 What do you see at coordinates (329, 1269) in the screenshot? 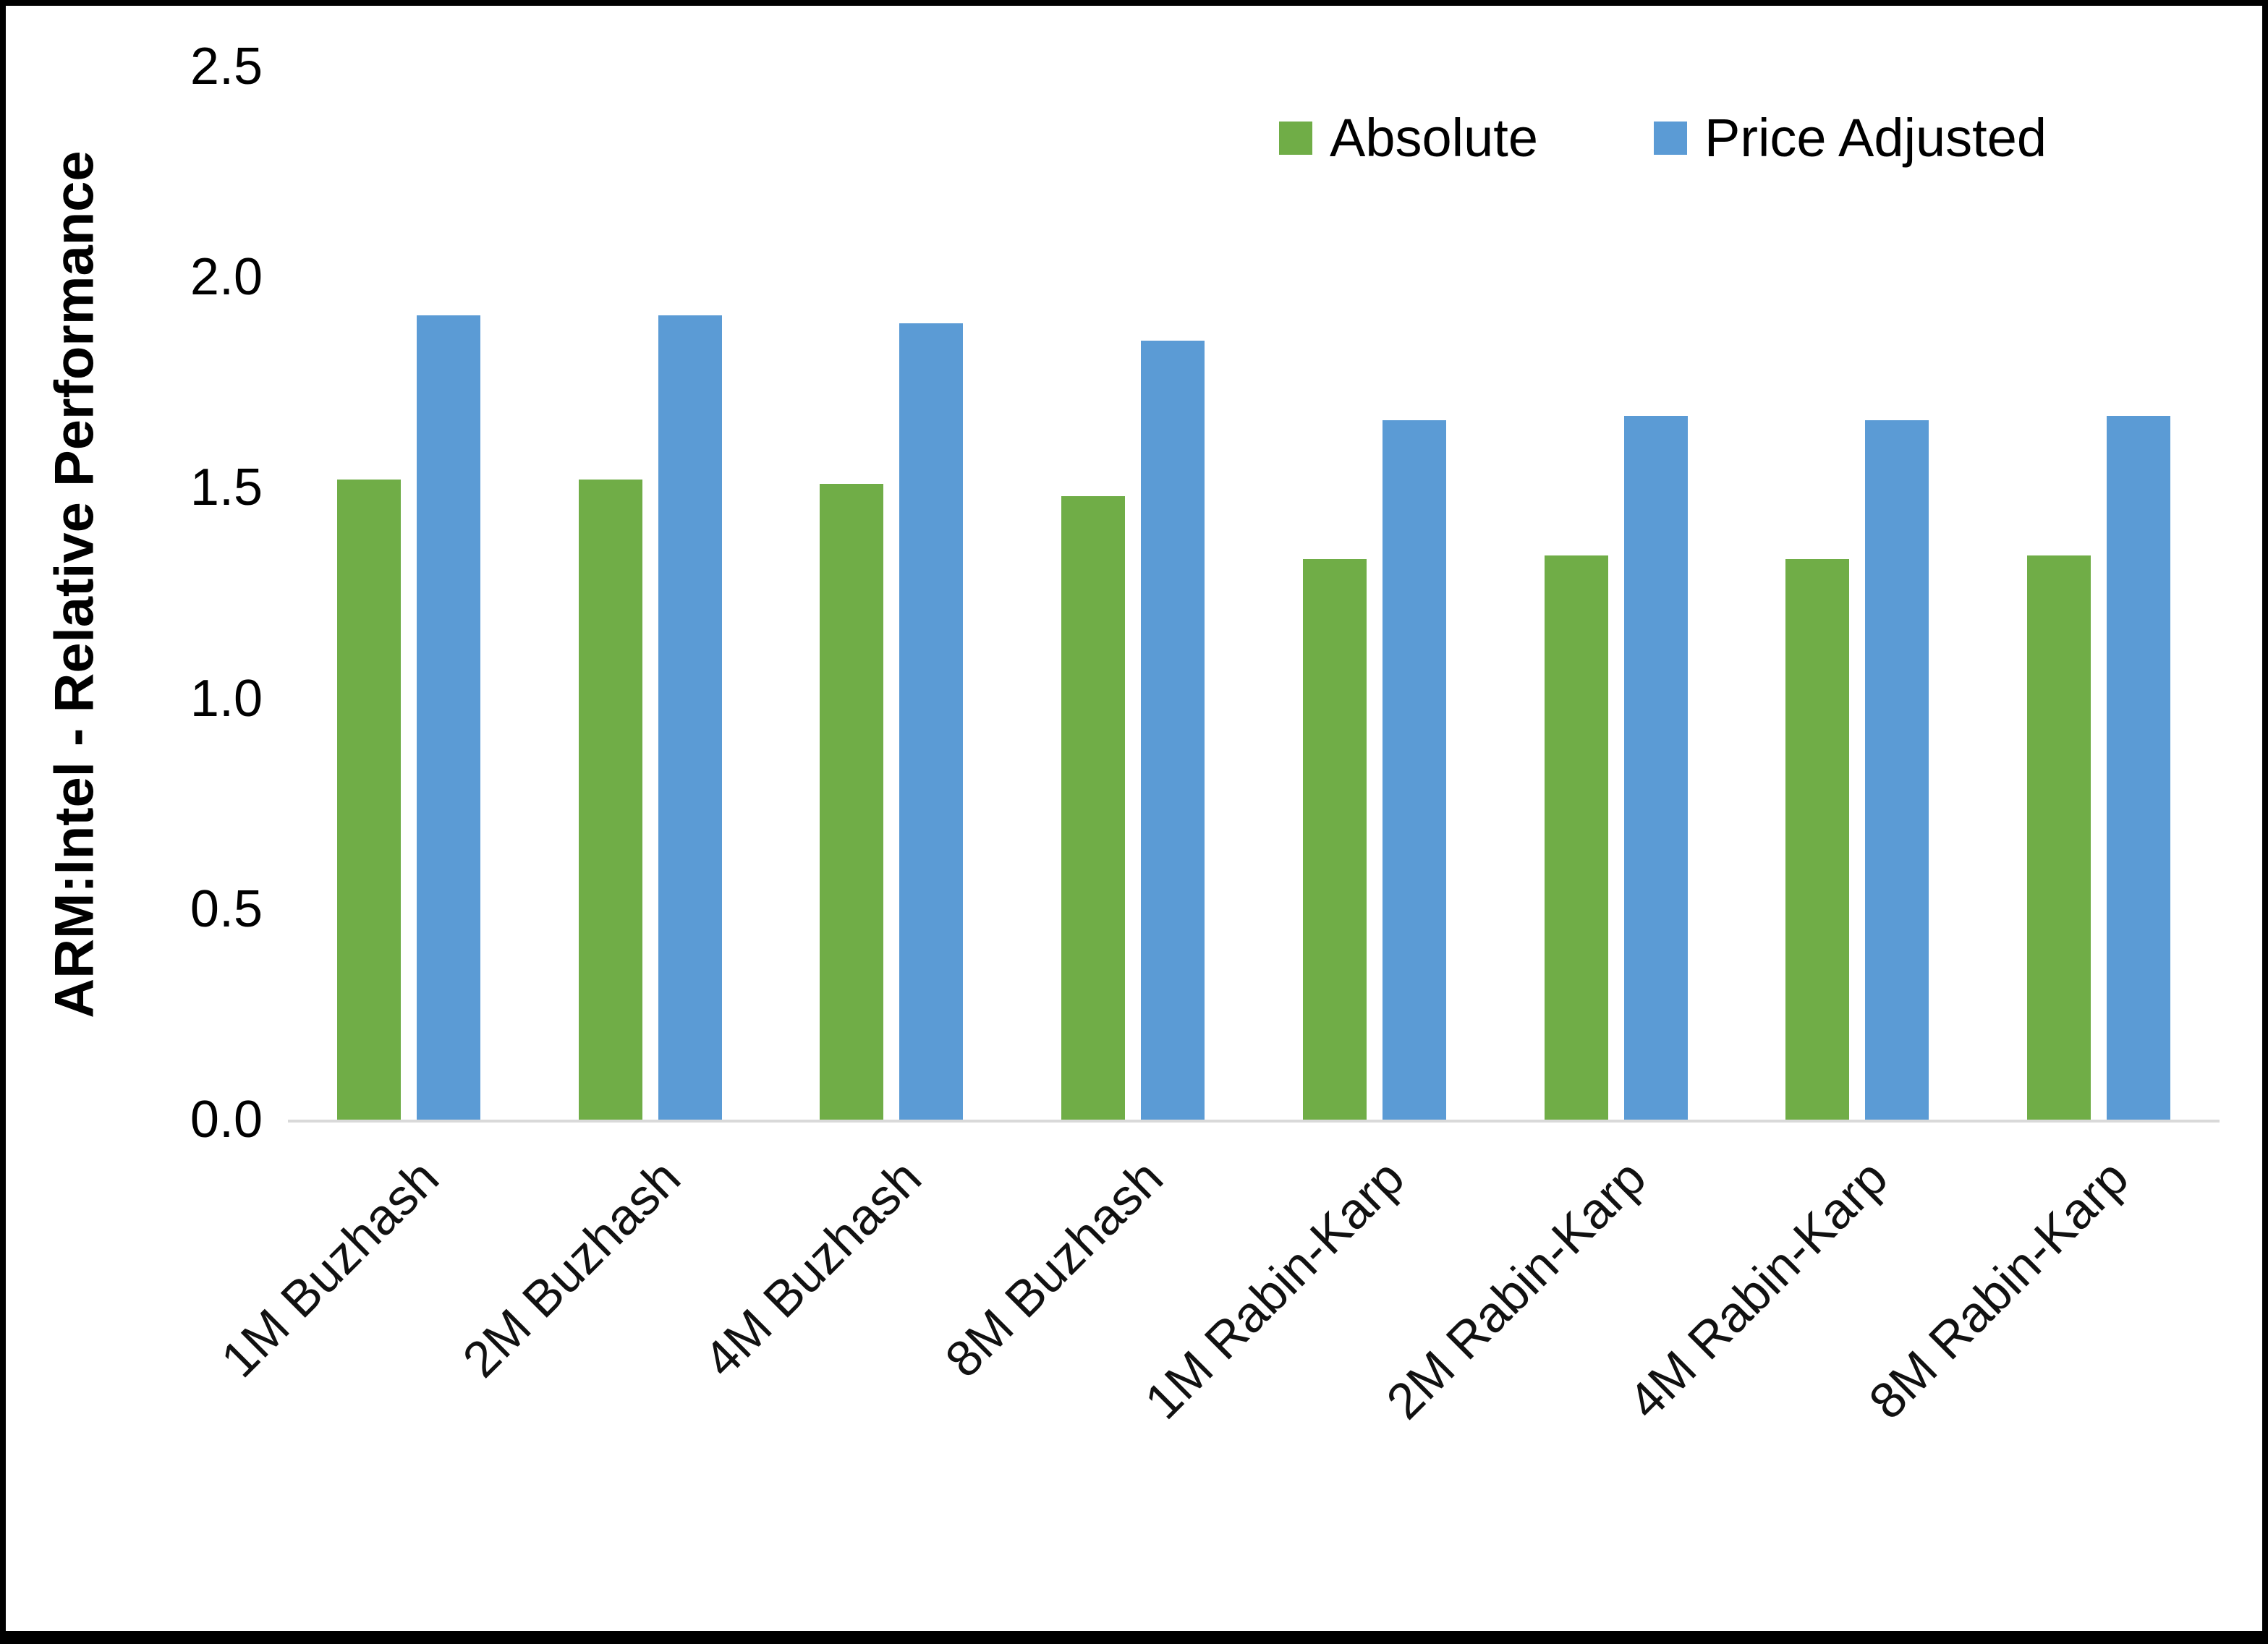
I see `x-tick-label: 1M Buzhash` at bounding box center [329, 1269].